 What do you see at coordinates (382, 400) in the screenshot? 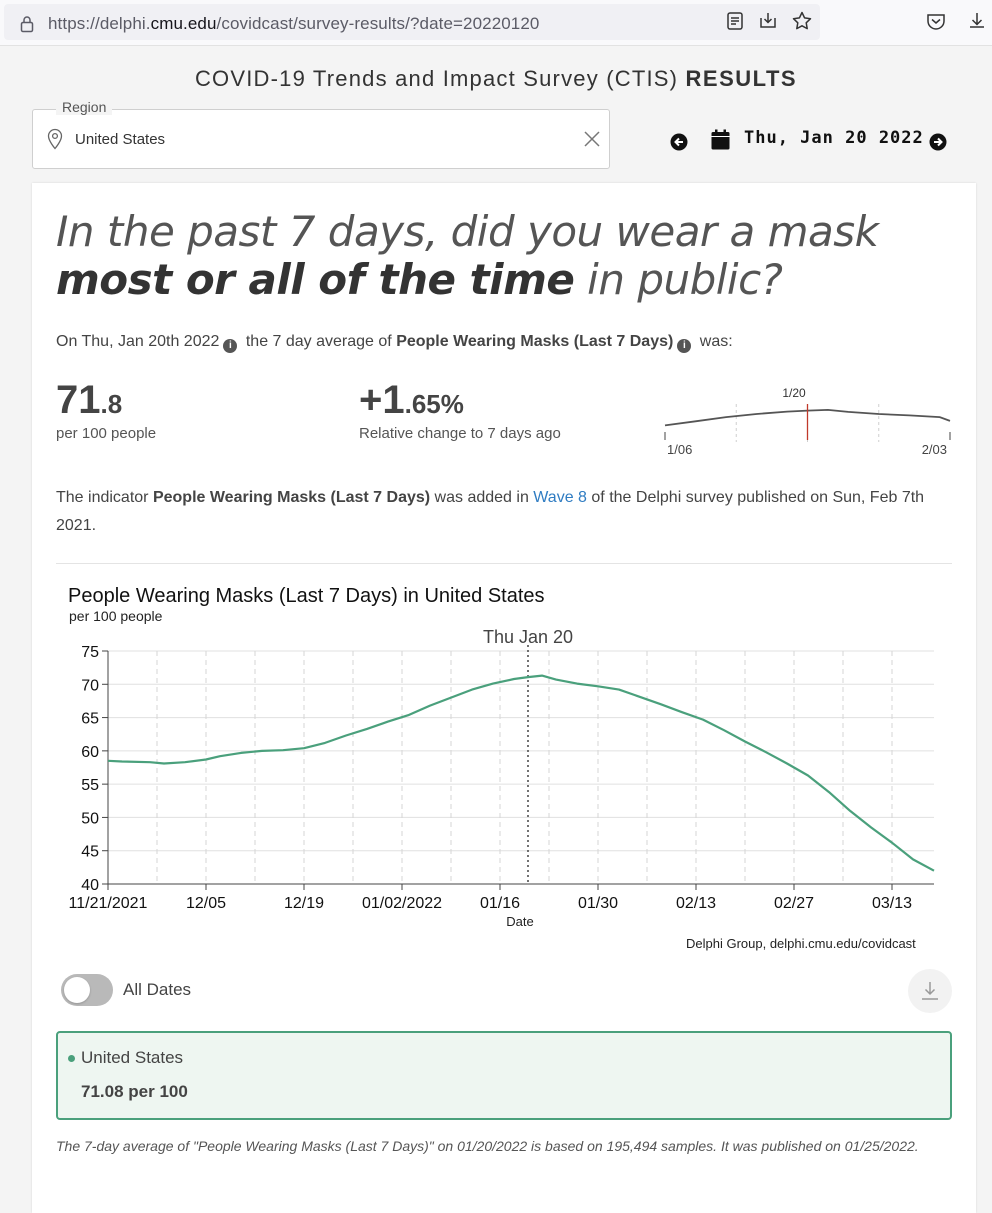
I see `change-integer: +1` at bounding box center [382, 400].